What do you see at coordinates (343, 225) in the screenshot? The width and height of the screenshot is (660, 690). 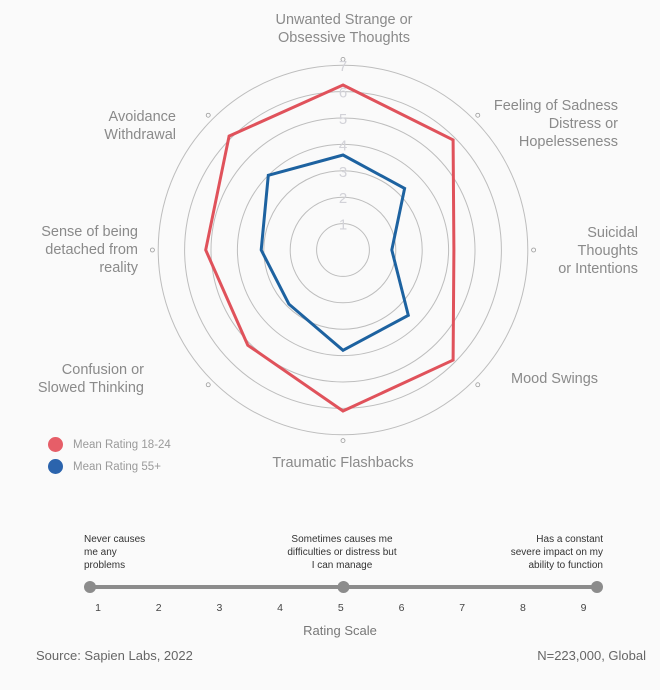 I see `radial-tick-label: 1` at bounding box center [343, 225].